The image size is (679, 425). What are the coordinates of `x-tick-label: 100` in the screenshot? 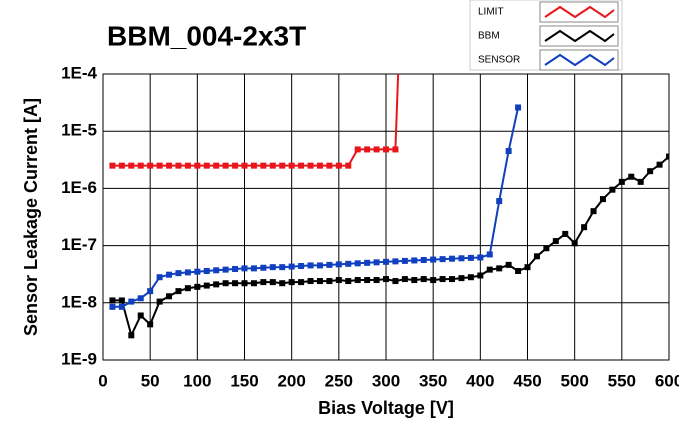 It's located at (197, 380).